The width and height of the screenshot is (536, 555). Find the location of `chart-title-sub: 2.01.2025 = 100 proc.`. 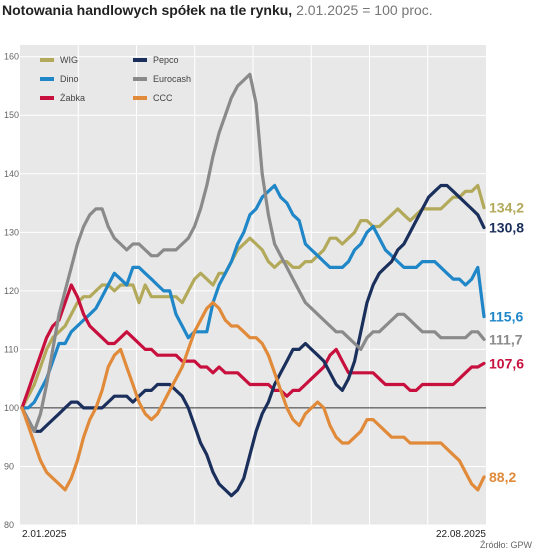

chart-title-sub: 2.01.2025 = 100 proc. is located at coordinates (364, 10).